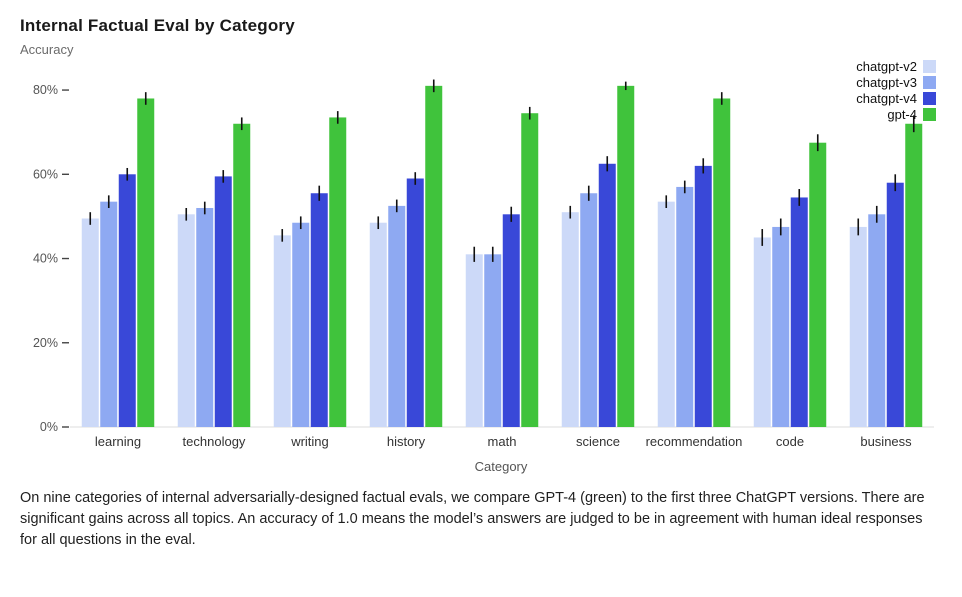  Describe the element at coordinates (877, 320) in the screenshot. I see `bar-chatgpt-v3-business` at that location.